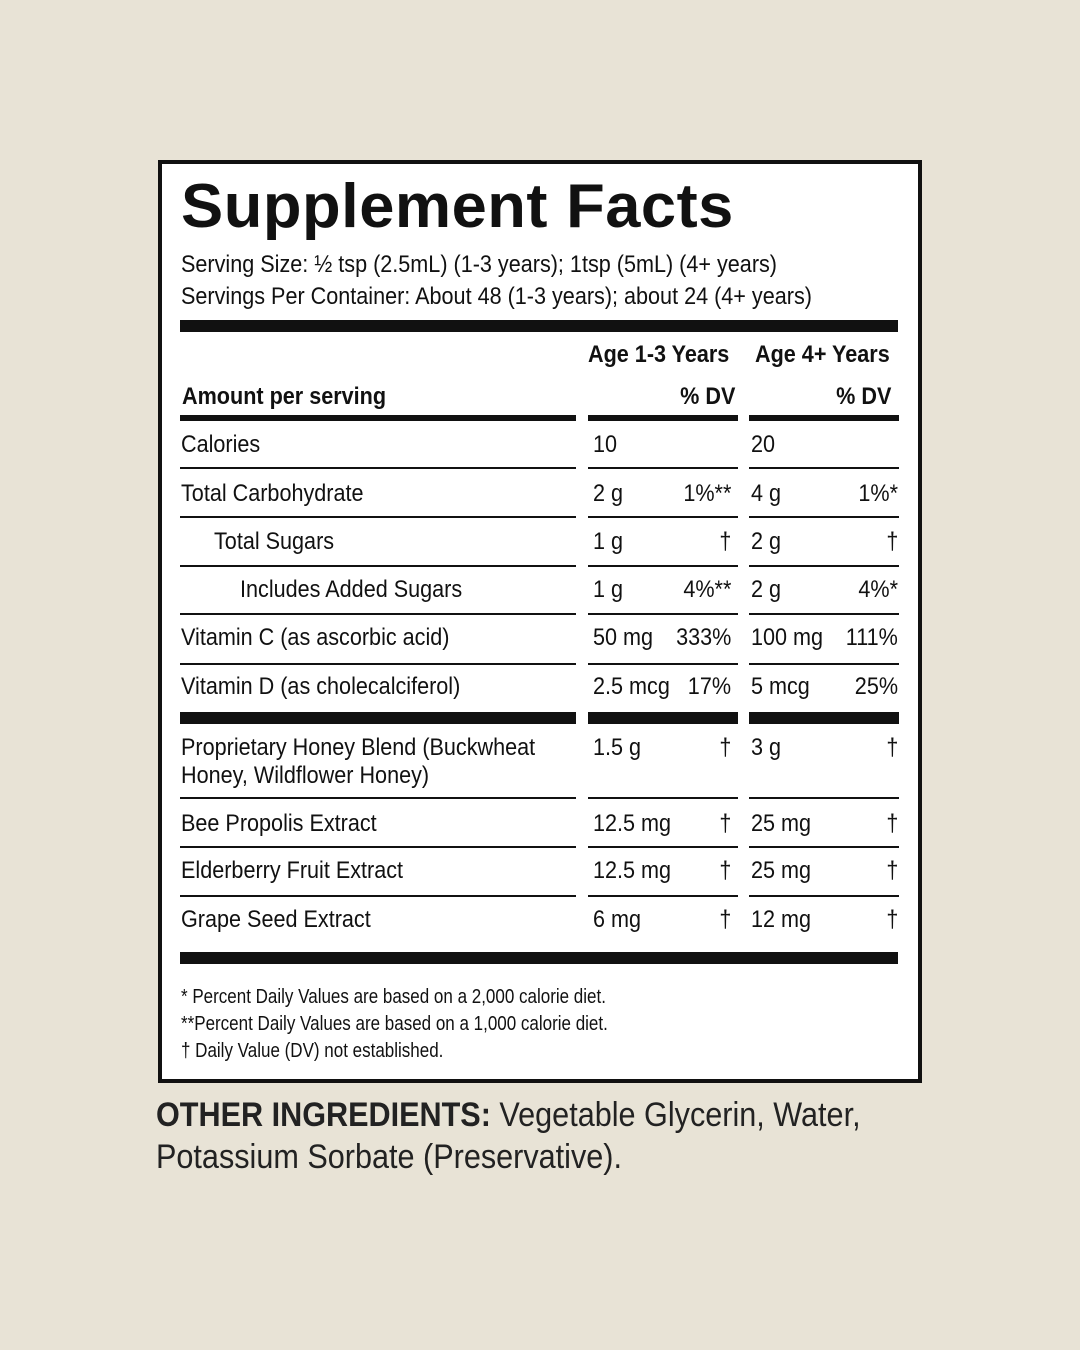  I want to click on footnote: † Daily Value (DV) not established., so click(312, 1051).